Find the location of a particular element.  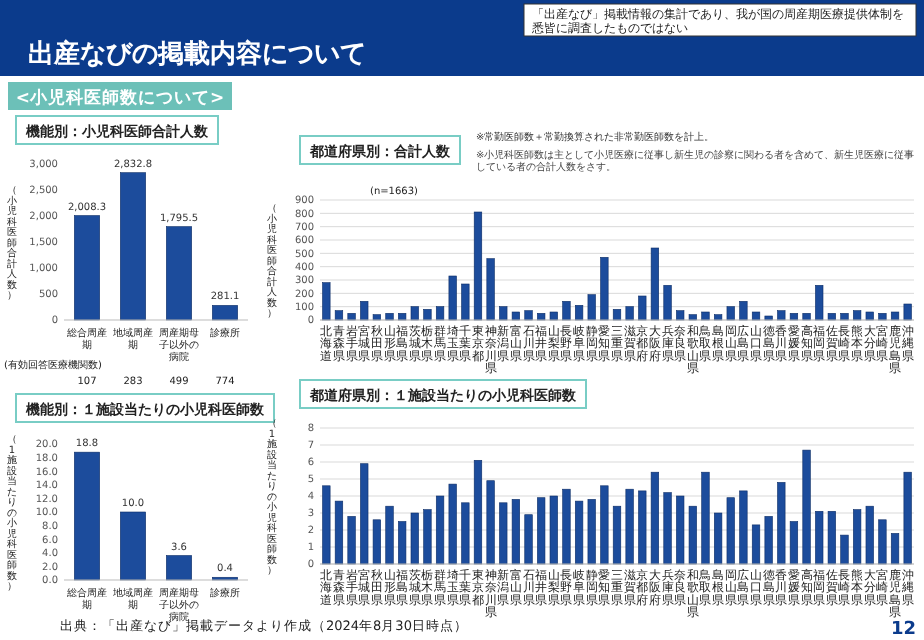

text: 12 is located at coordinates (903, 630).